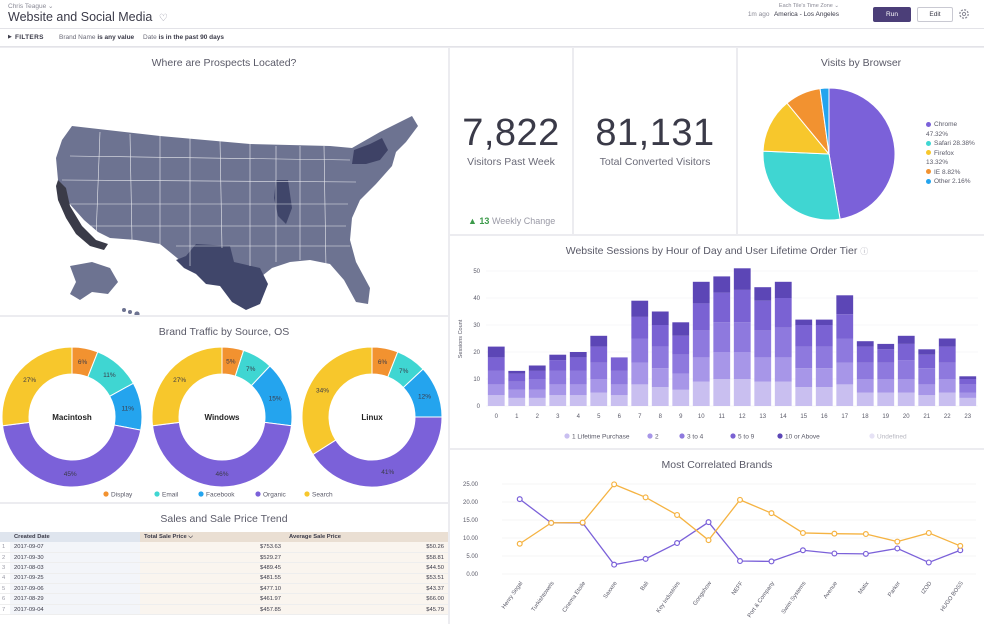  Describe the element at coordinates (322, 495) in the screenshot. I see `traffic-legend-label: Search` at that location.